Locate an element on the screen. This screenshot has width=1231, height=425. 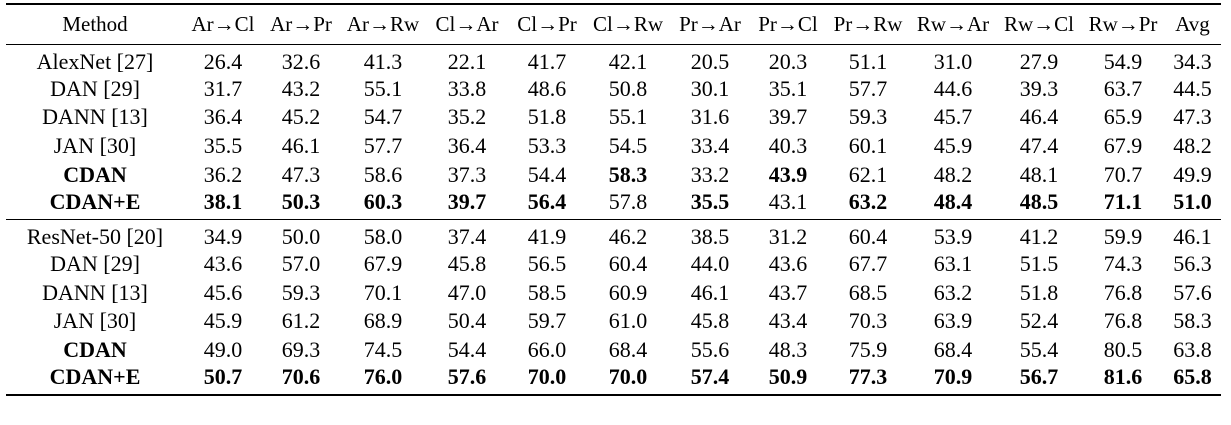
column-header: Ar→Rw is located at coordinates (383, 23).